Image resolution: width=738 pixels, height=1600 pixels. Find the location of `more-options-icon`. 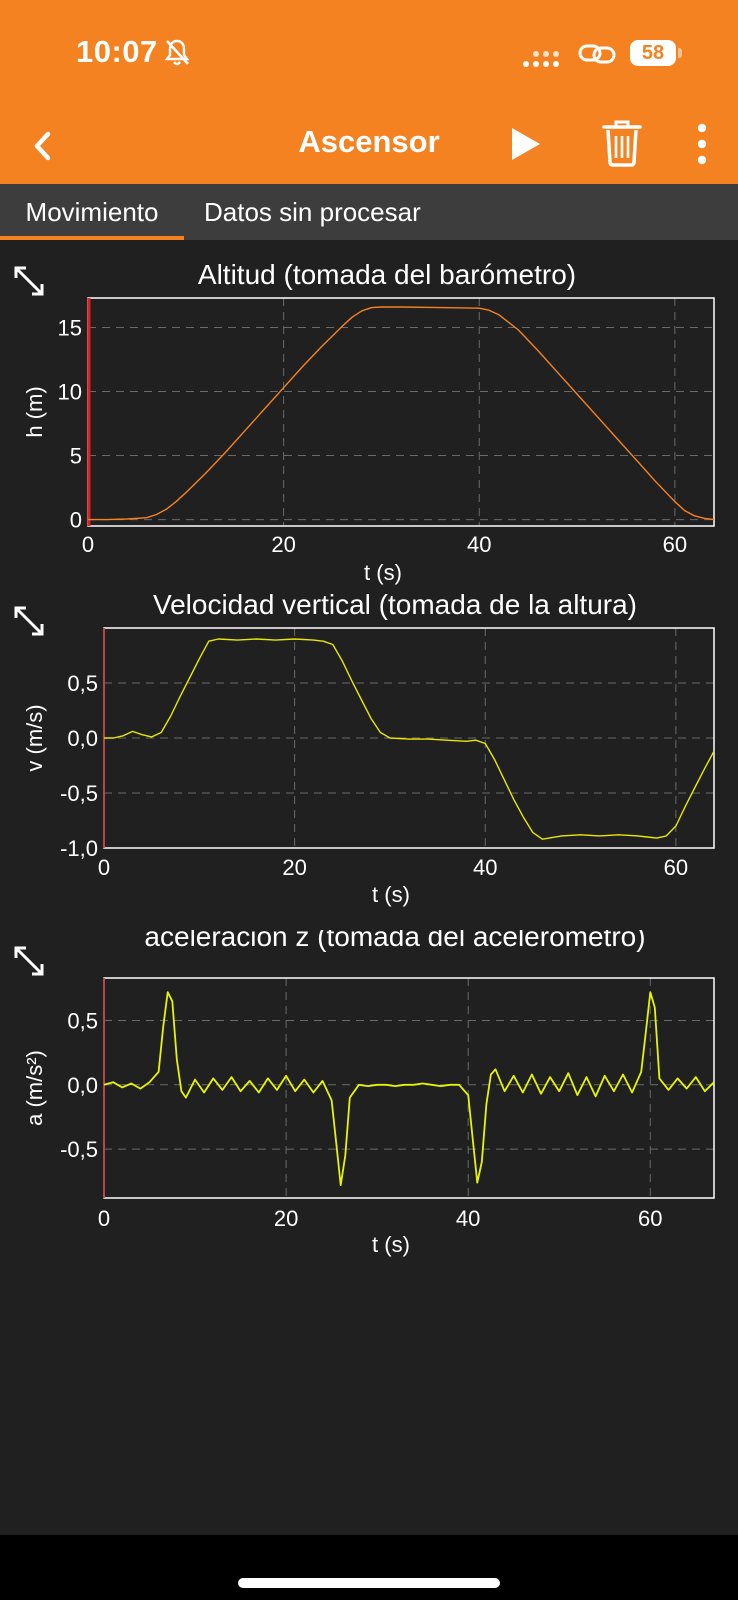

more-options-icon is located at coordinates (702, 144).